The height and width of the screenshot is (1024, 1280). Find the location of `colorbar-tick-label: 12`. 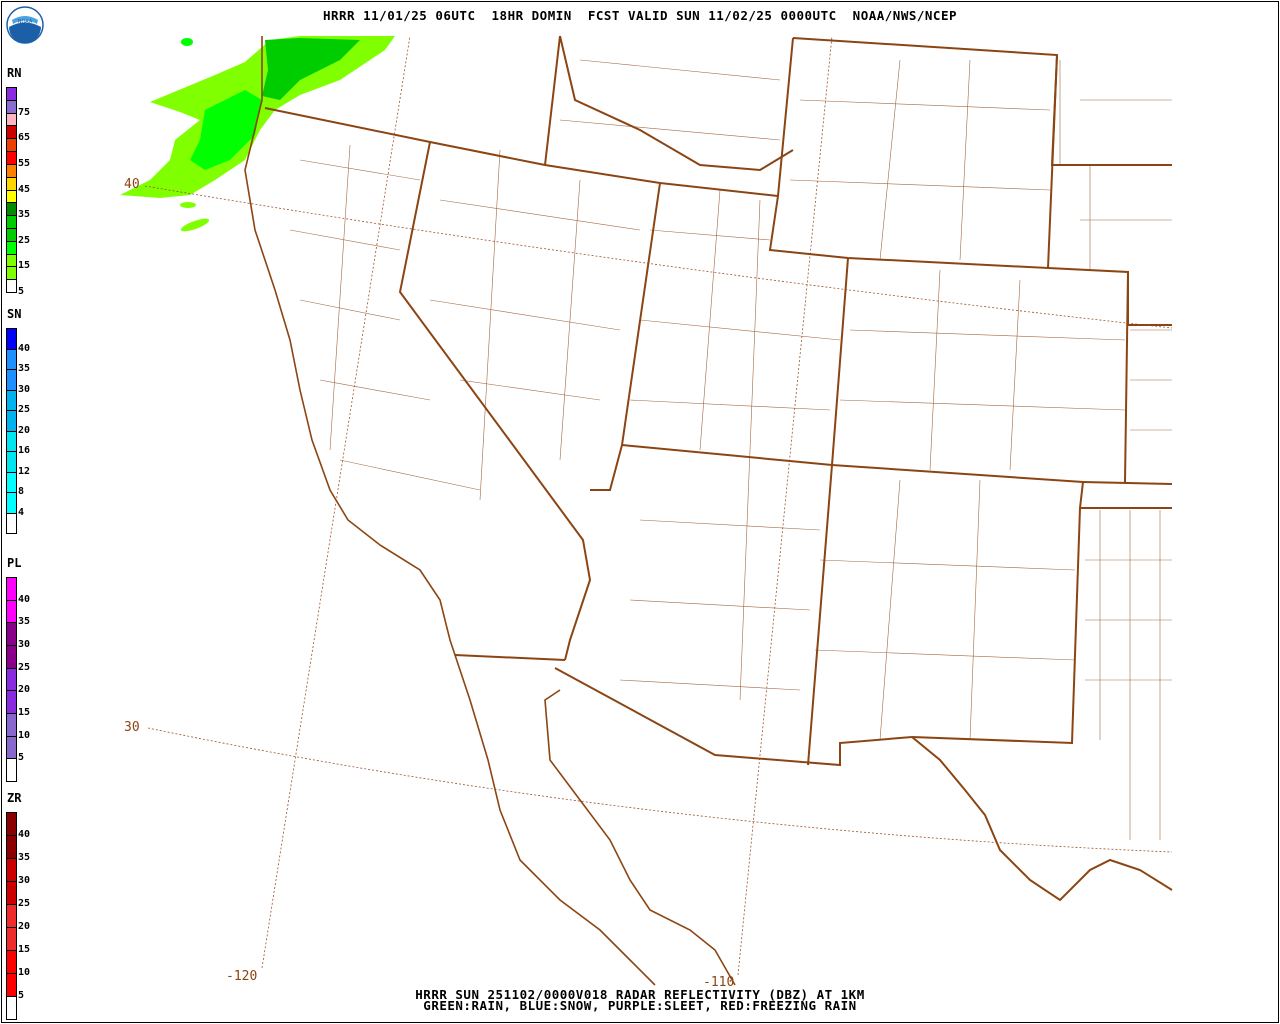

colorbar-tick-label: 12 is located at coordinates (24, 471).